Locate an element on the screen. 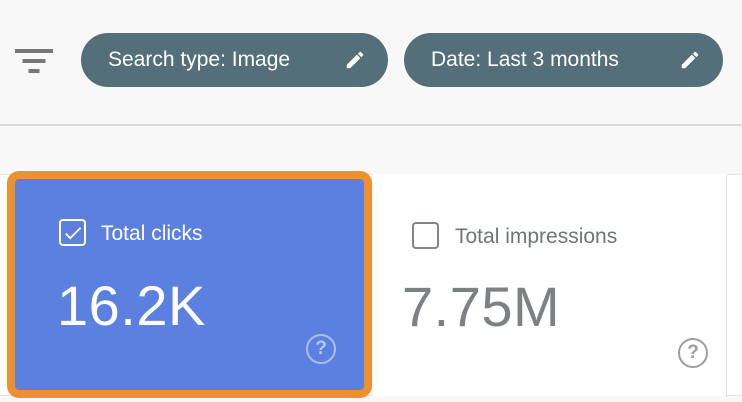  filter-bar-top is located at coordinates (34, 51).